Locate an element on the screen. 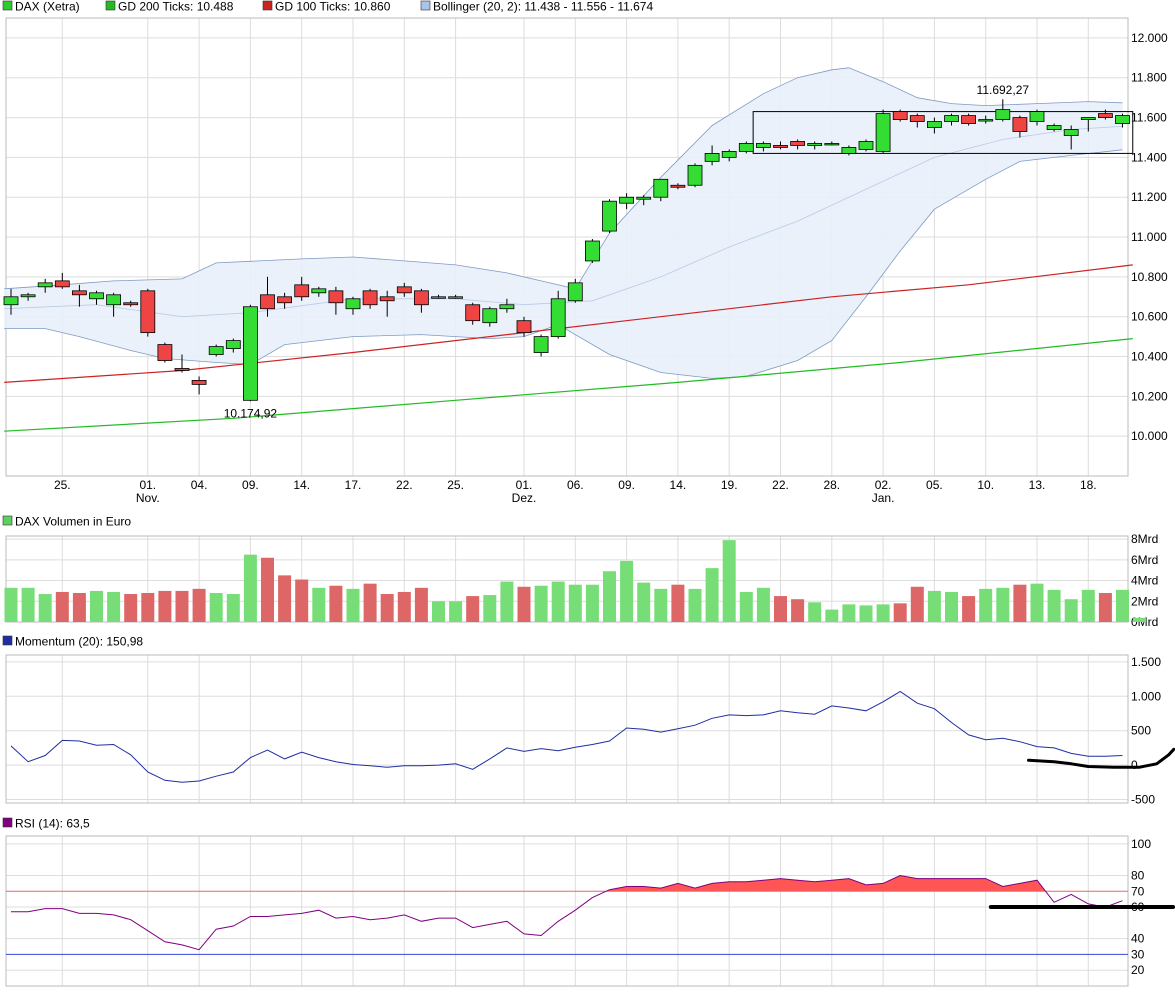  rsi-ref-label: 70 is located at coordinates (1138, 891).